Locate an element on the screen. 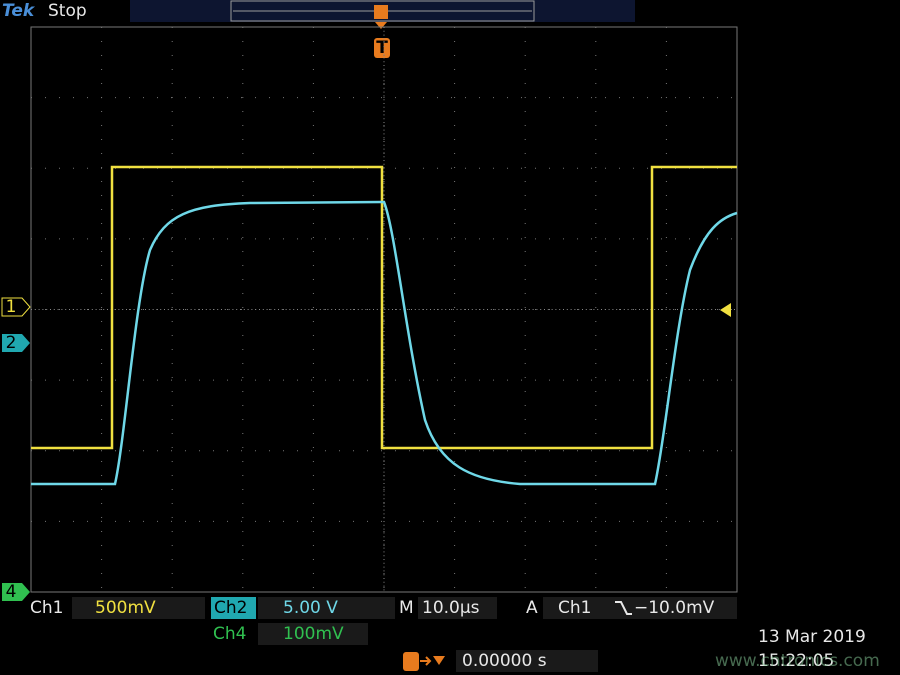 The image size is (900, 675). trigger-pos-icon is located at coordinates (381, 12).